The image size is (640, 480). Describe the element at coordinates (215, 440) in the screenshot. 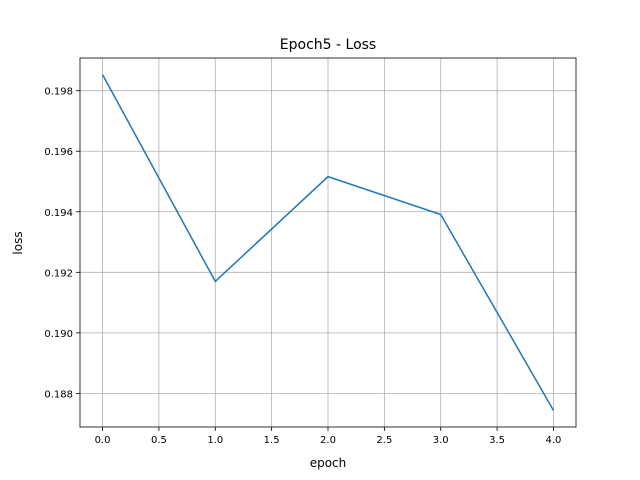

I see `x-tick-label: 1.0` at that location.